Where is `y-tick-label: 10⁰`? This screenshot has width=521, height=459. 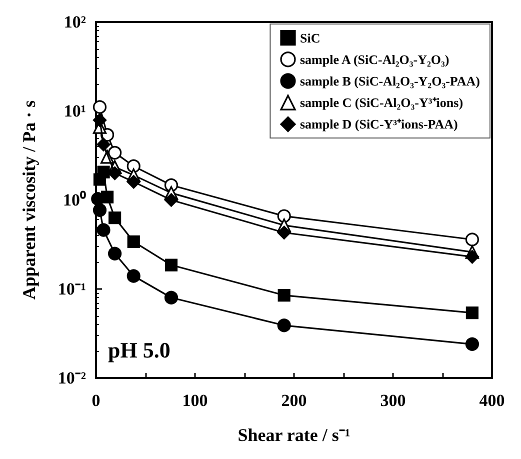
y-tick-label: 10⁰ is located at coordinates (74, 200).